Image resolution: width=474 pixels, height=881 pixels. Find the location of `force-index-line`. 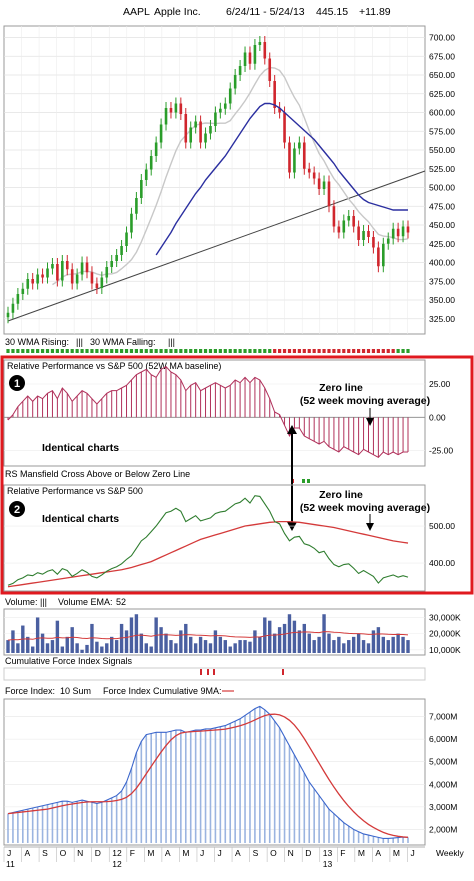

force-index-line is located at coordinates (208, 772).